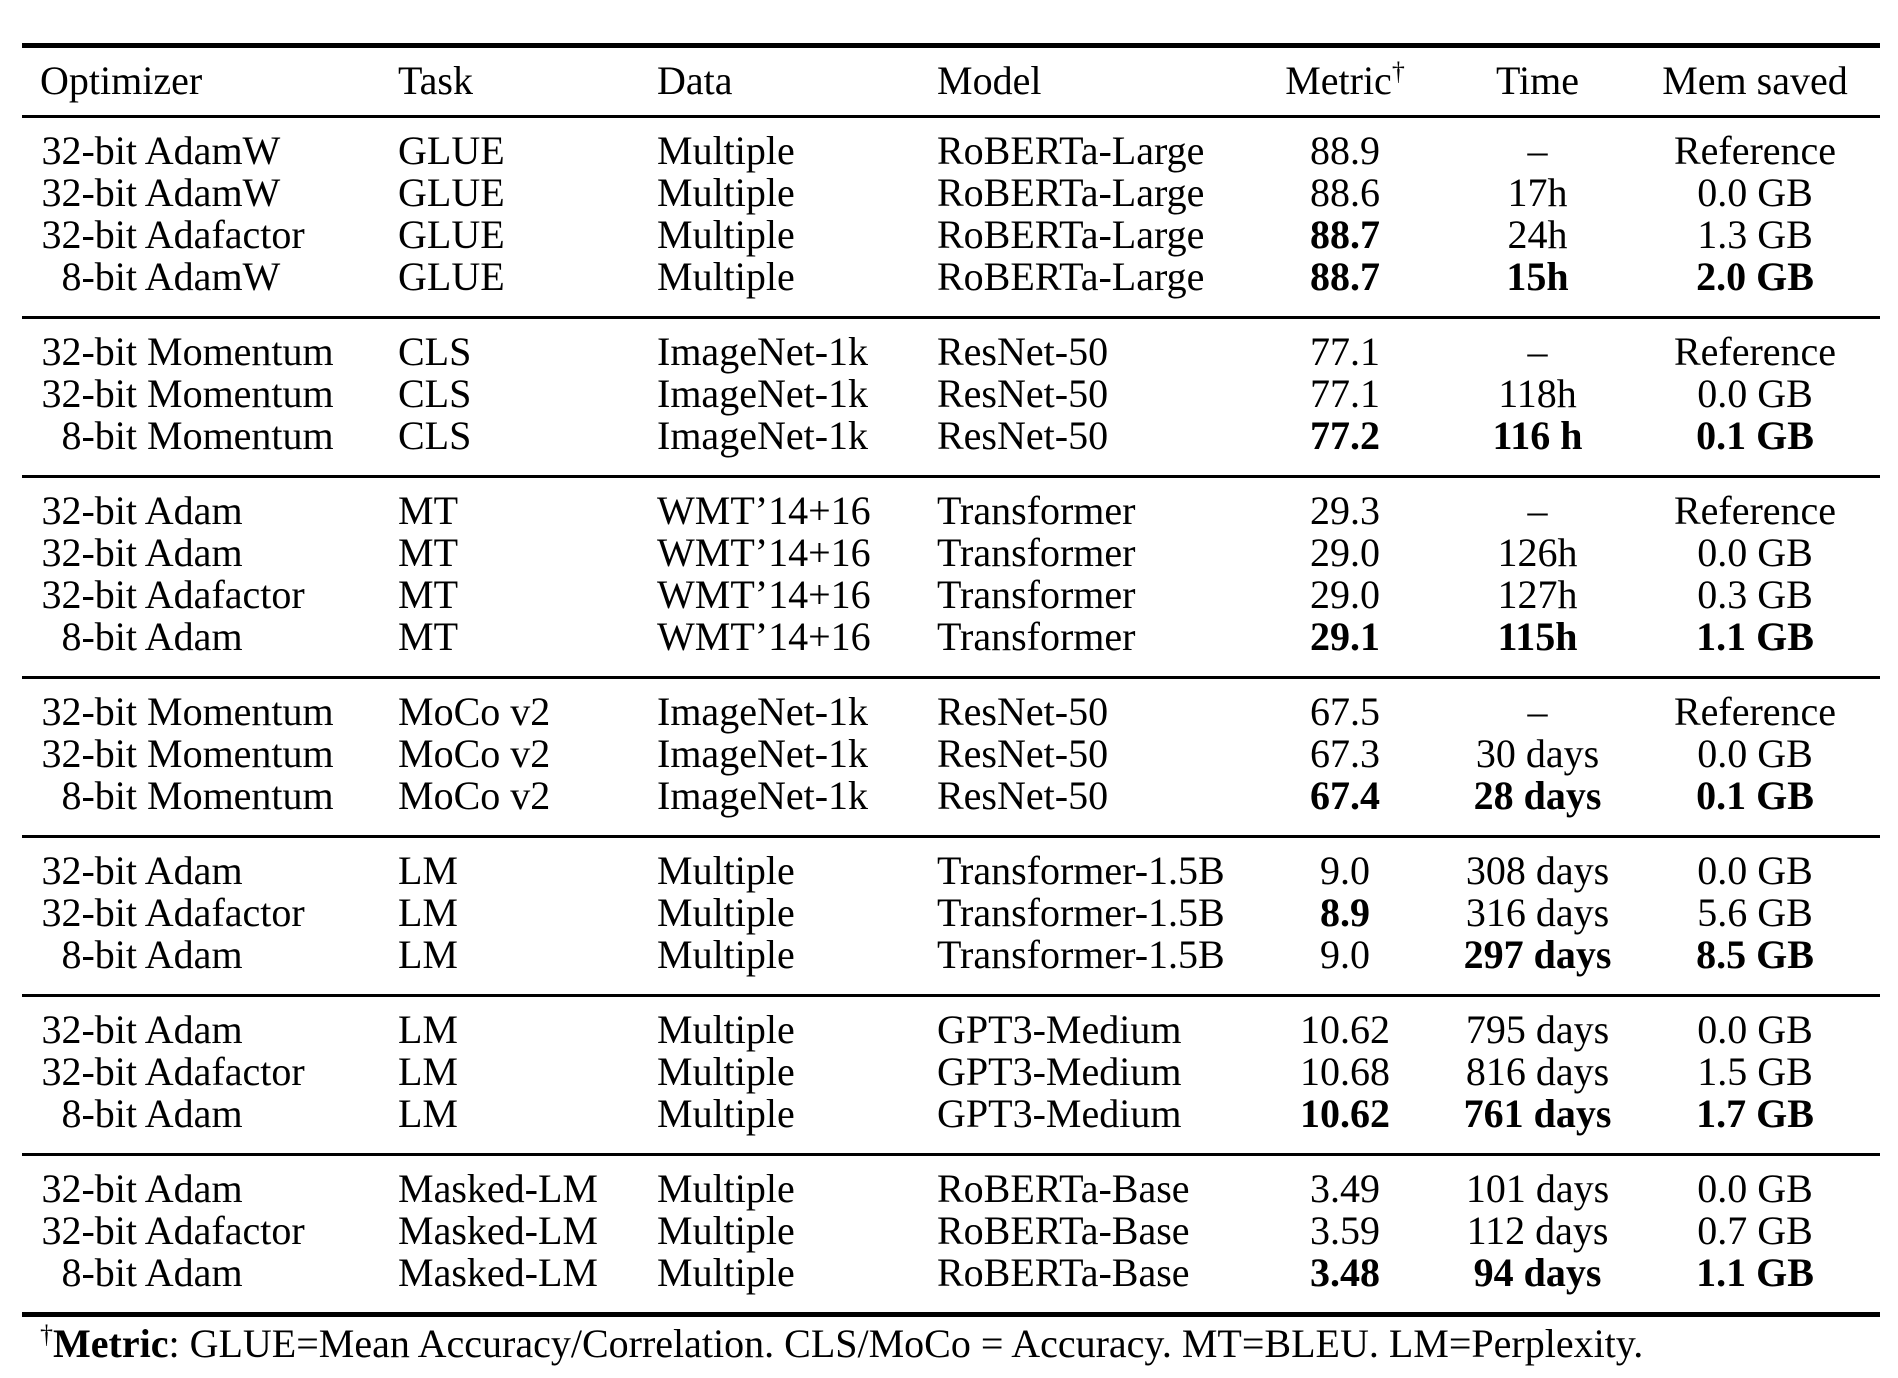 The image size is (1898, 1378). I want to click on cell-time: 28 days, so click(1537, 795).